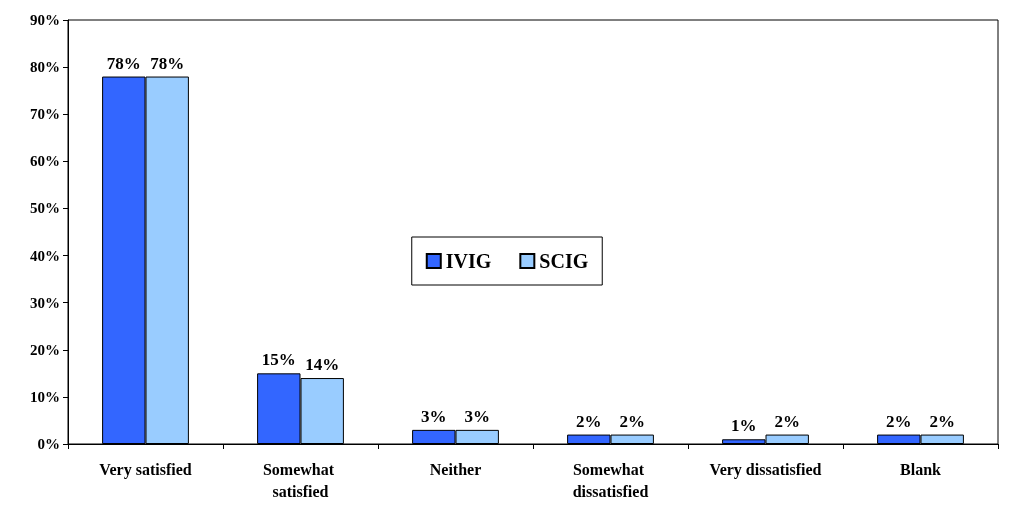 Image resolution: width=1014 pixels, height=522 pixels. Describe the element at coordinates (300, 480) in the screenshot. I see `x-tick-label: Somewhat satisfied` at that location.